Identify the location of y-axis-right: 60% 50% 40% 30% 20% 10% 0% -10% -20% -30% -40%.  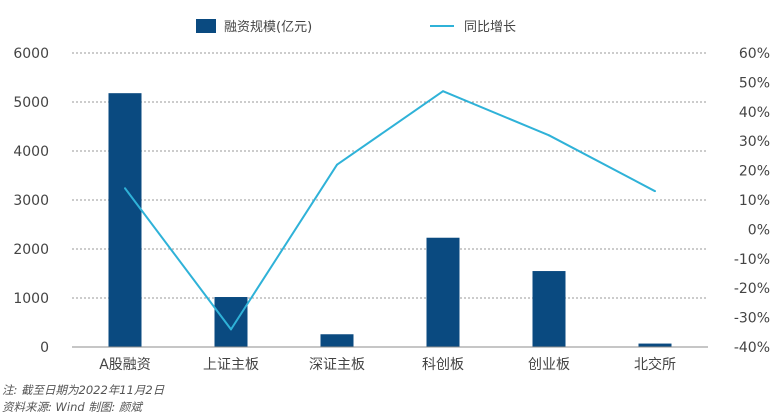
(752, 201).